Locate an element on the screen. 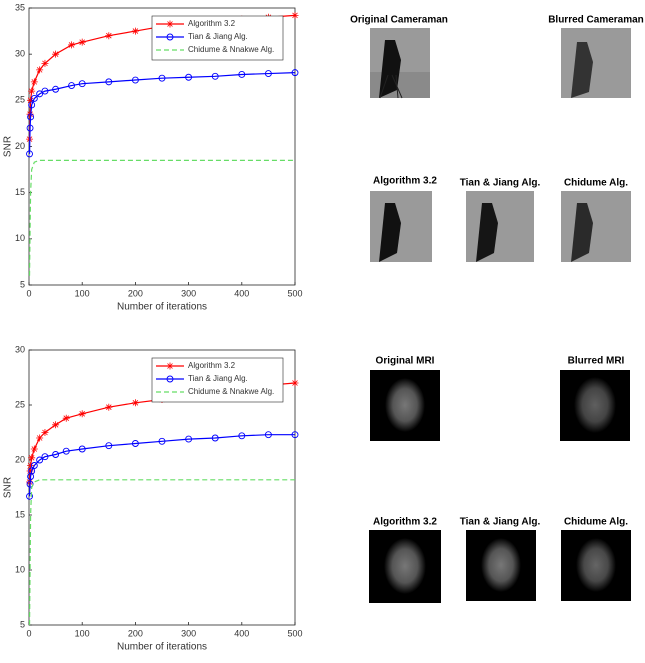 The width and height of the screenshot is (645, 663). cameraman-images is located at coordinates (500, 145).